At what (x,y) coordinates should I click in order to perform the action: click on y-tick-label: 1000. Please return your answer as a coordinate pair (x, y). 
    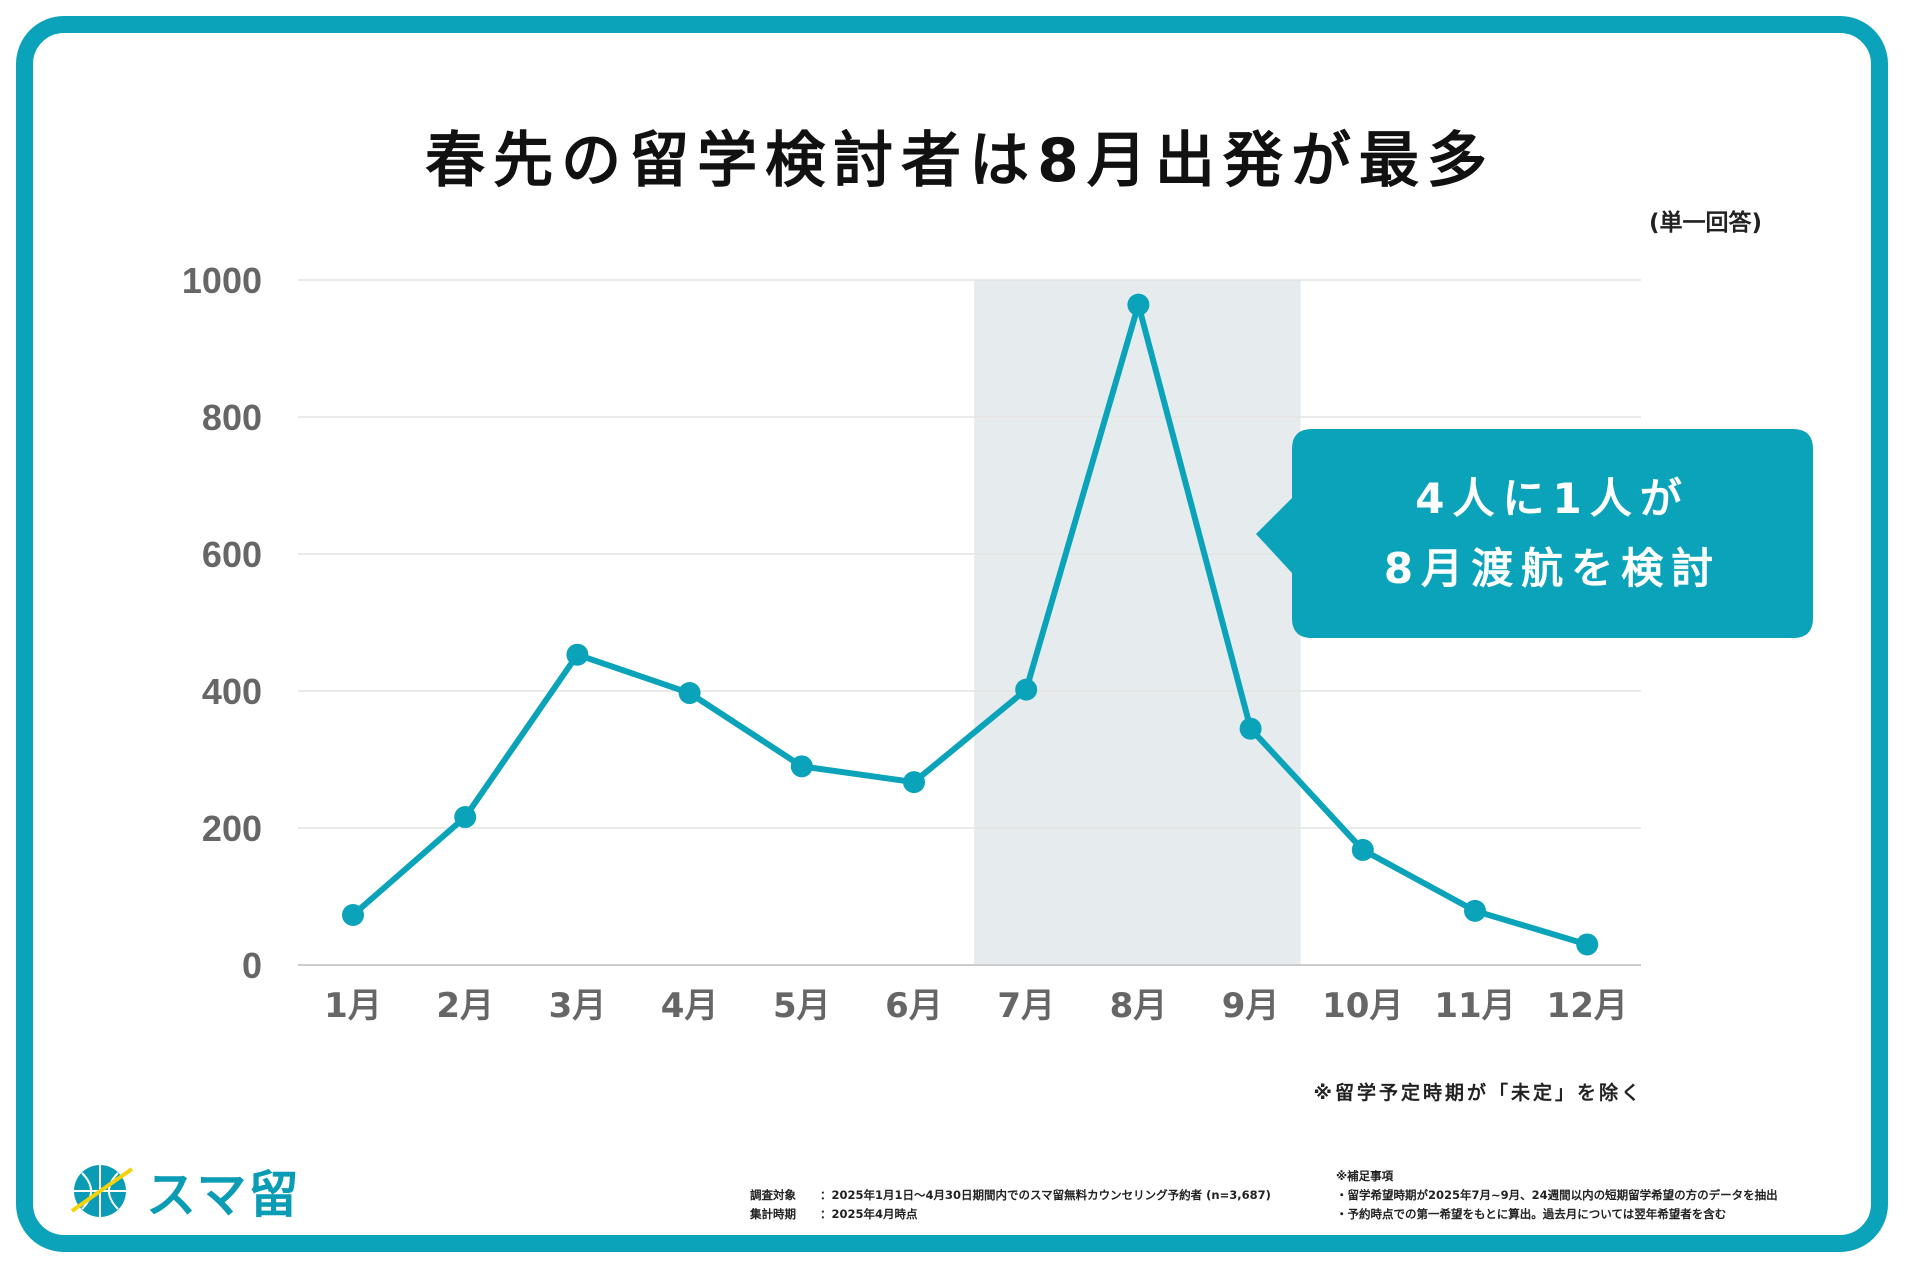
    Looking at the image, I should click on (222, 280).